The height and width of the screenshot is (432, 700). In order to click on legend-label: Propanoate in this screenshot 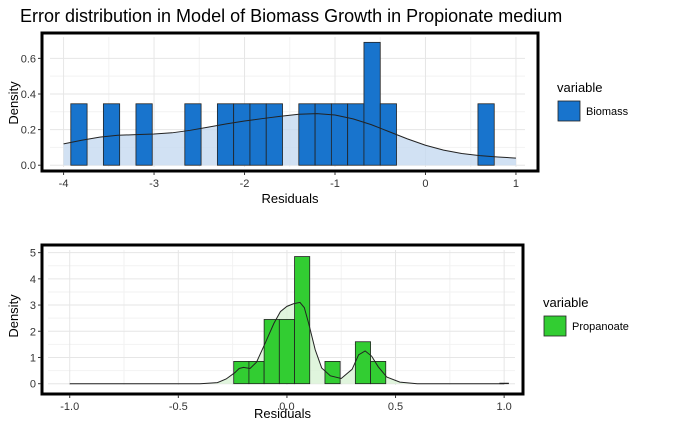, I will do `click(600, 327)`.